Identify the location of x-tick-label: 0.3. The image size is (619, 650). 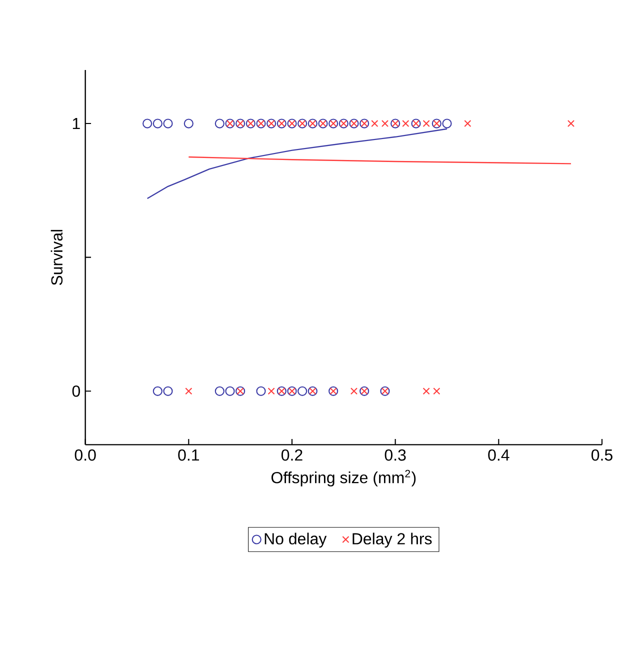
(395, 455).